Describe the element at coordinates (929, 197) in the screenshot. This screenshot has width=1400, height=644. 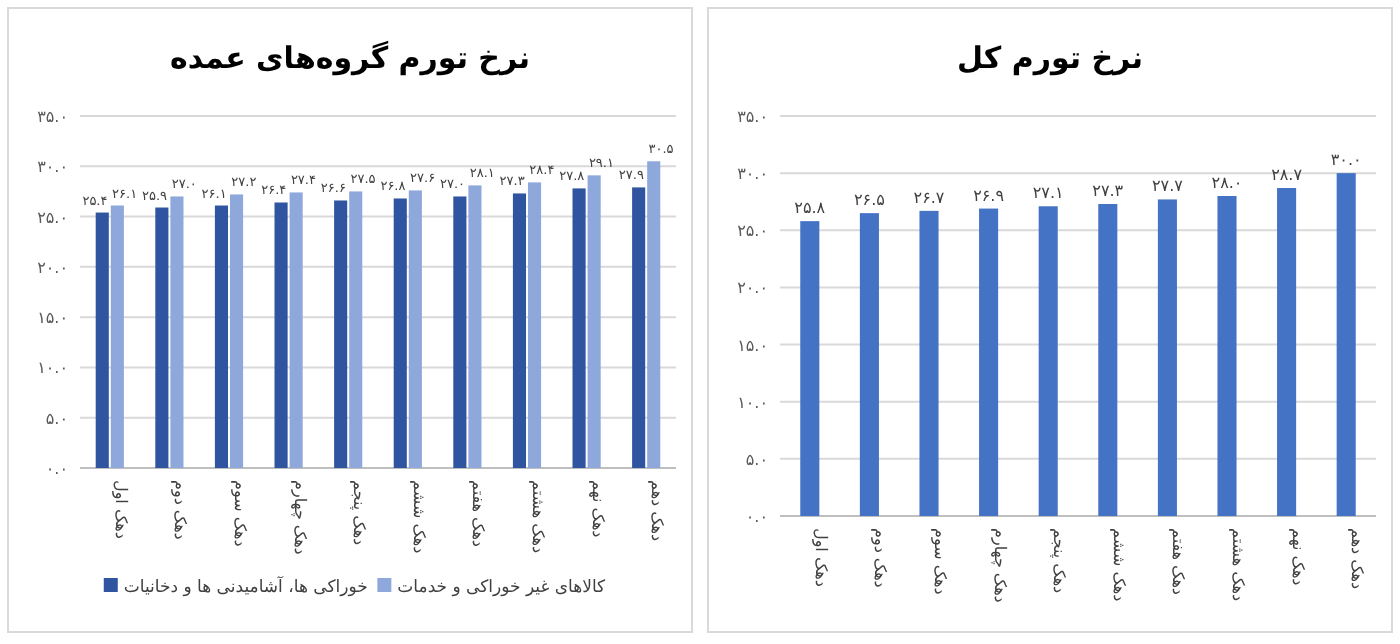
I see `data-label: ۲۶.۷` at that location.